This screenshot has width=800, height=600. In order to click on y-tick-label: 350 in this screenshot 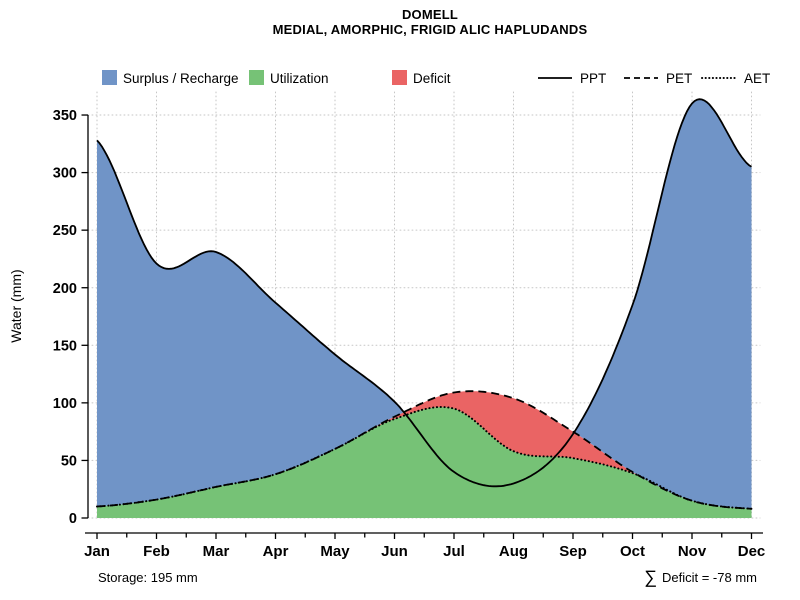, I will do `click(65, 116)`.